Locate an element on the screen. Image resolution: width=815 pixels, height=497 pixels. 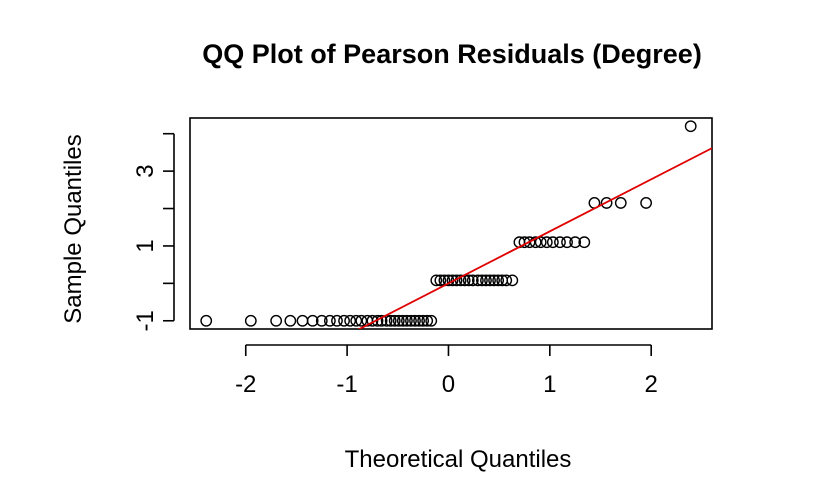
chart-title: QQ Plot of Pearson Residuals (Degree) is located at coordinates (452, 54).